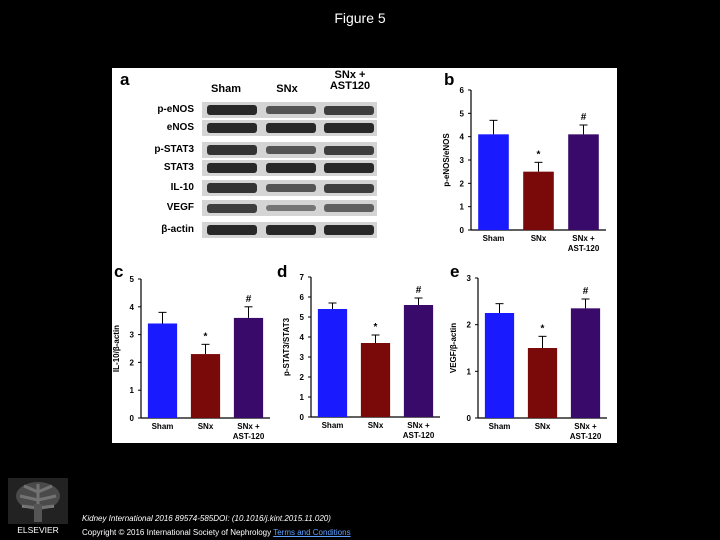  I want to click on elsevier-logo: ELSEVIER, so click(38, 506).